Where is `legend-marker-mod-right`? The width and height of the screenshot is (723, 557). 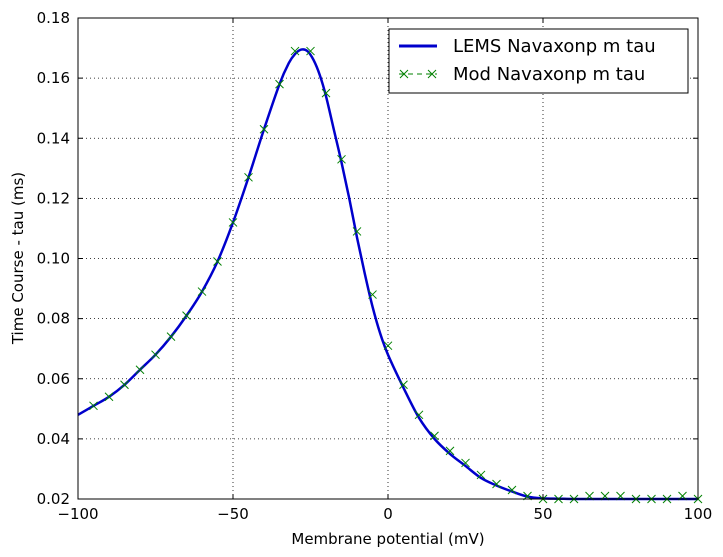
legend-marker-mod-right is located at coordinates (432, 74).